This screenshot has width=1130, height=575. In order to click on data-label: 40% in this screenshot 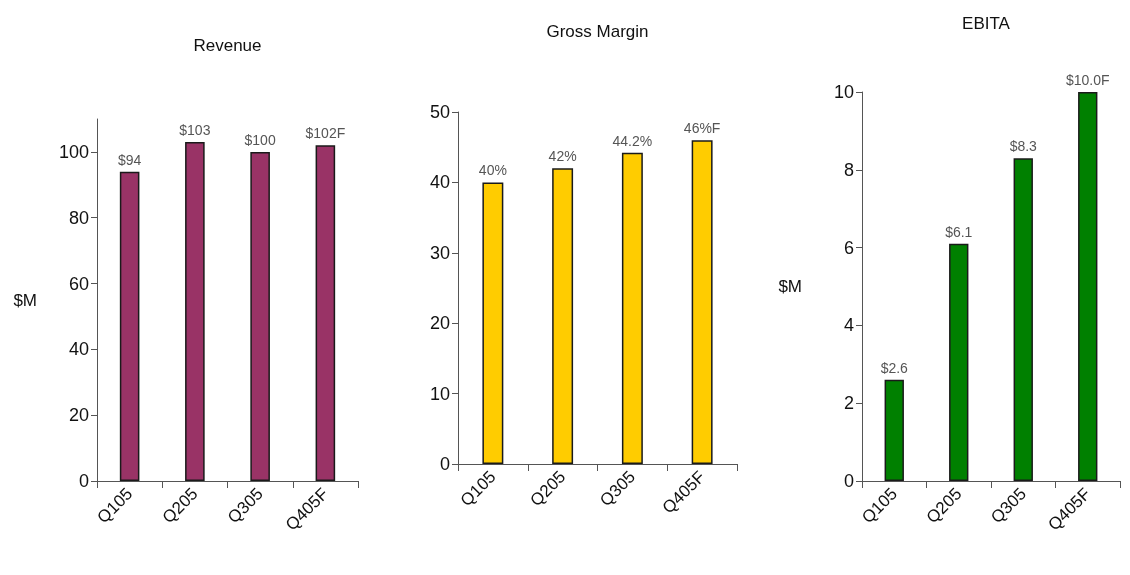, I will do `click(492, 170)`.